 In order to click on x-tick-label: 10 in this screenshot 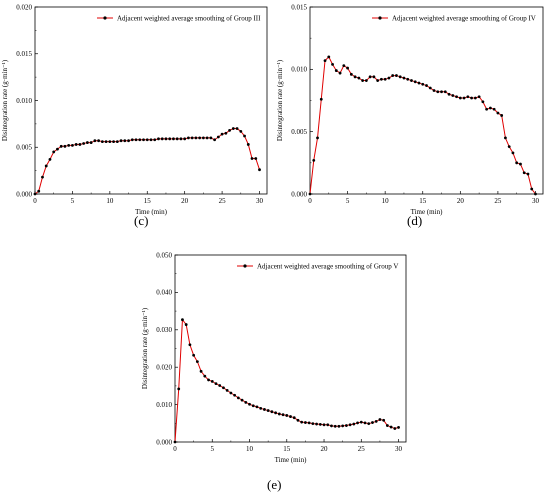, I will do `click(250, 449)`.